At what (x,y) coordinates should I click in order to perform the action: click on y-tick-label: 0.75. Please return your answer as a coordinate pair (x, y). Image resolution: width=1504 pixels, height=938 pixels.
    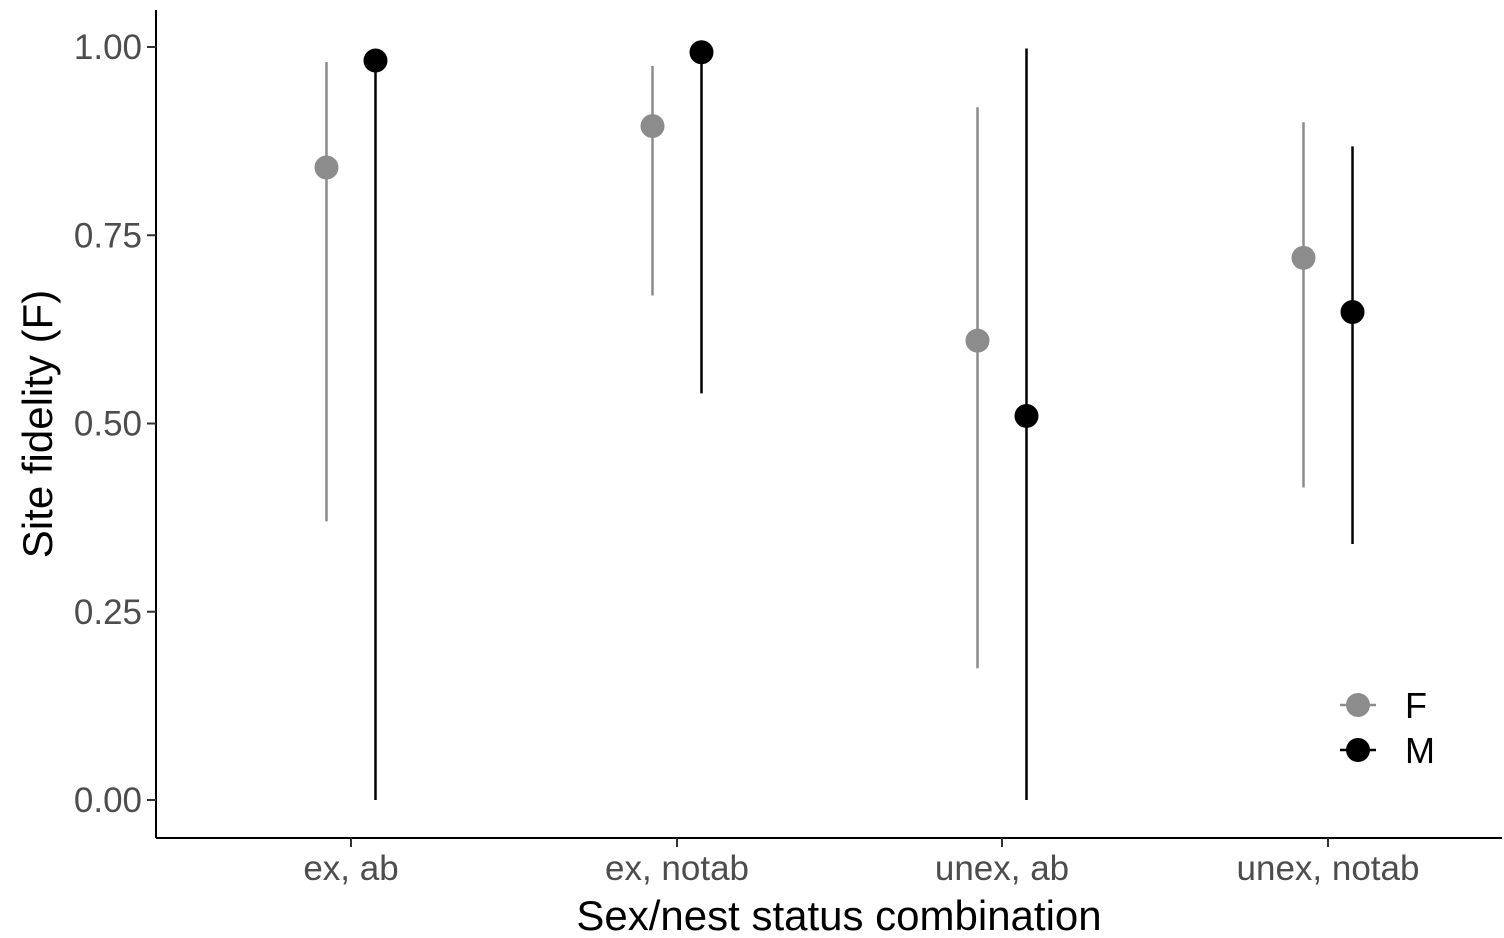
    Looking at the image, I should click on (108, 235).